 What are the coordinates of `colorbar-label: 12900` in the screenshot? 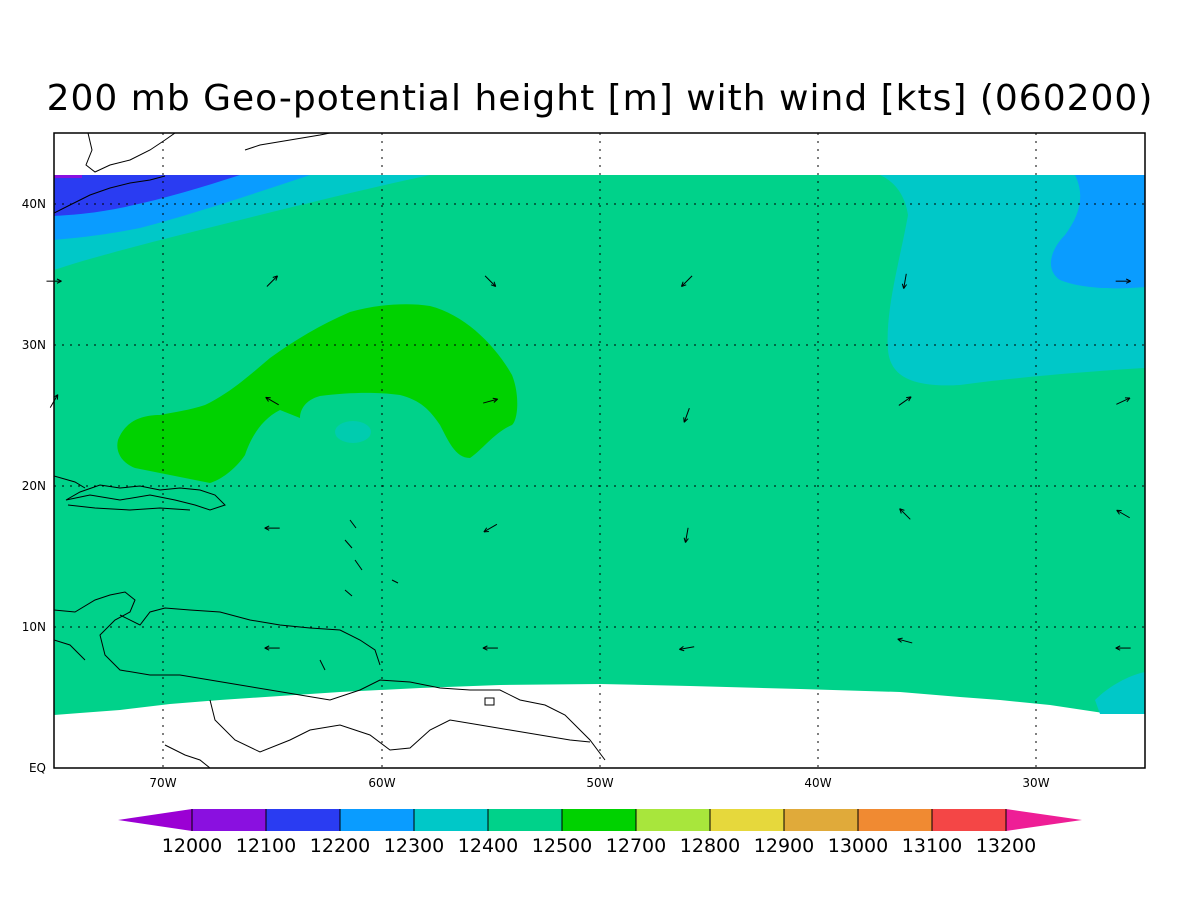 It's located at (784, 846).